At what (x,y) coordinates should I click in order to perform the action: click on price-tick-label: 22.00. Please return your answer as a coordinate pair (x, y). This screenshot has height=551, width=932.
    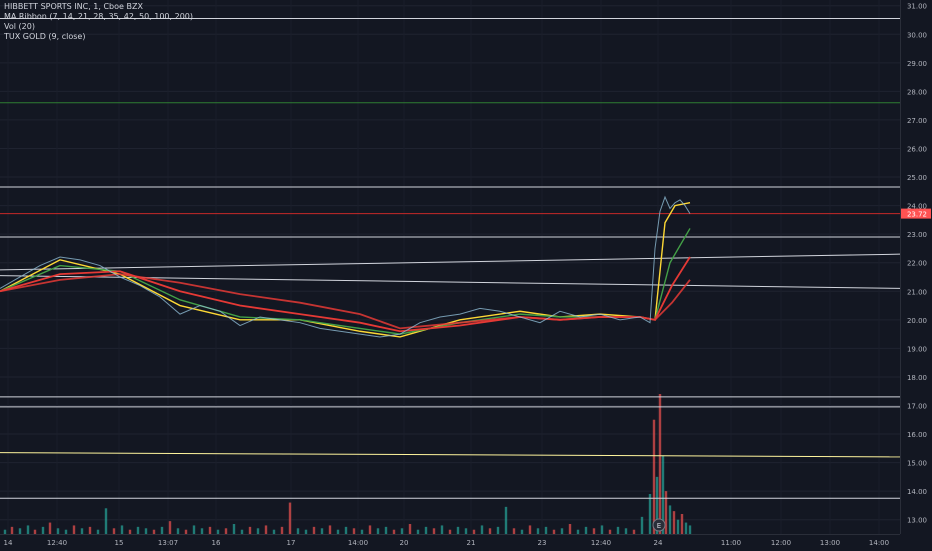
    Looking at the image, I should click on (917, 264).